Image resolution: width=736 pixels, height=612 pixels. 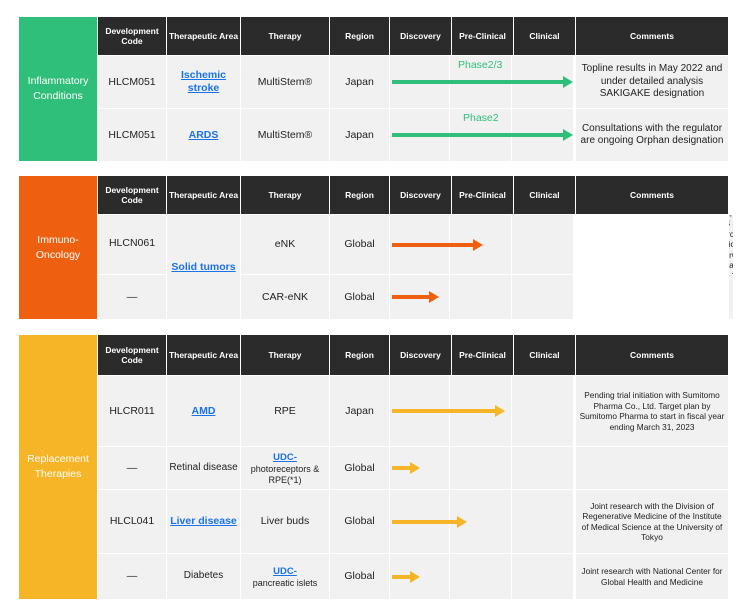 I want to click on therapy-link: UDC- photoreceptors & RPE(*1), so click(x=285, y=468).